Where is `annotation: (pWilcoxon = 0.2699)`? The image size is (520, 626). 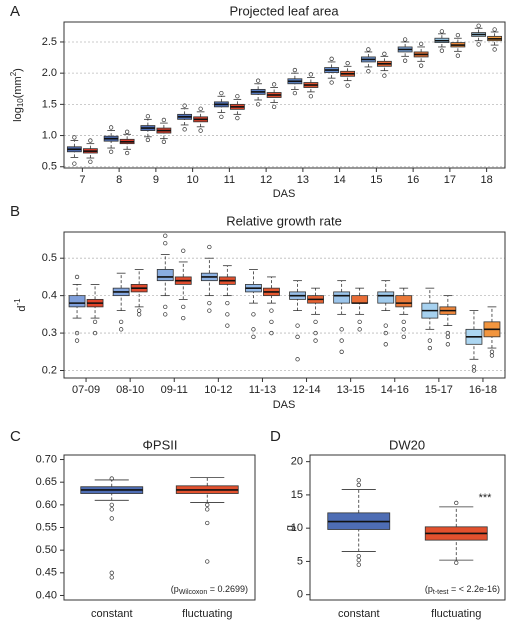 annotation: (pWilcoxon = 0.2699) is located at coordinates (209, 589).